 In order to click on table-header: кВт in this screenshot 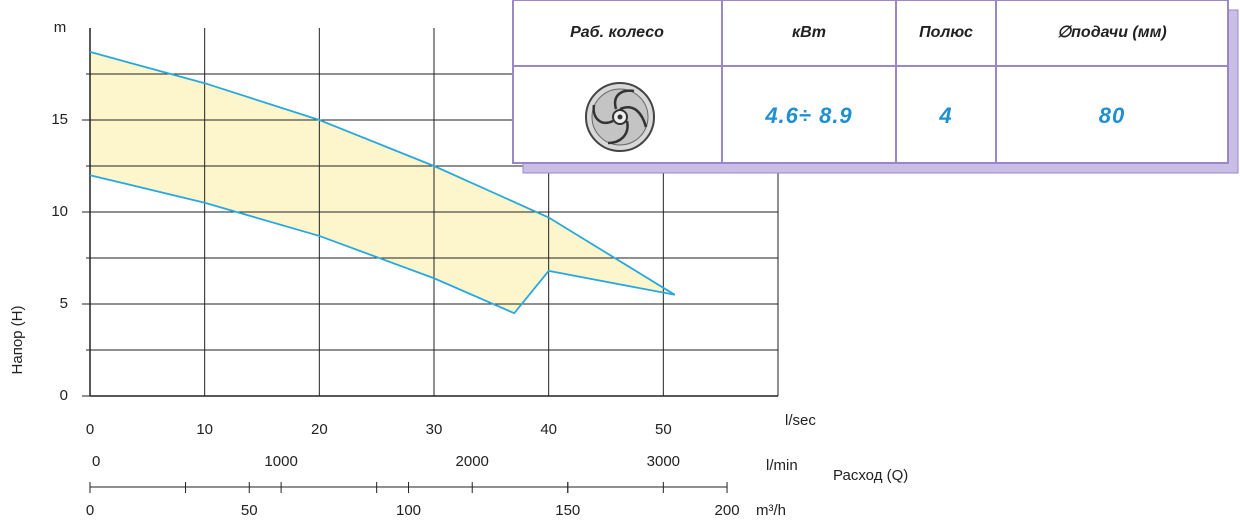, I will do `click(809, 32)`.